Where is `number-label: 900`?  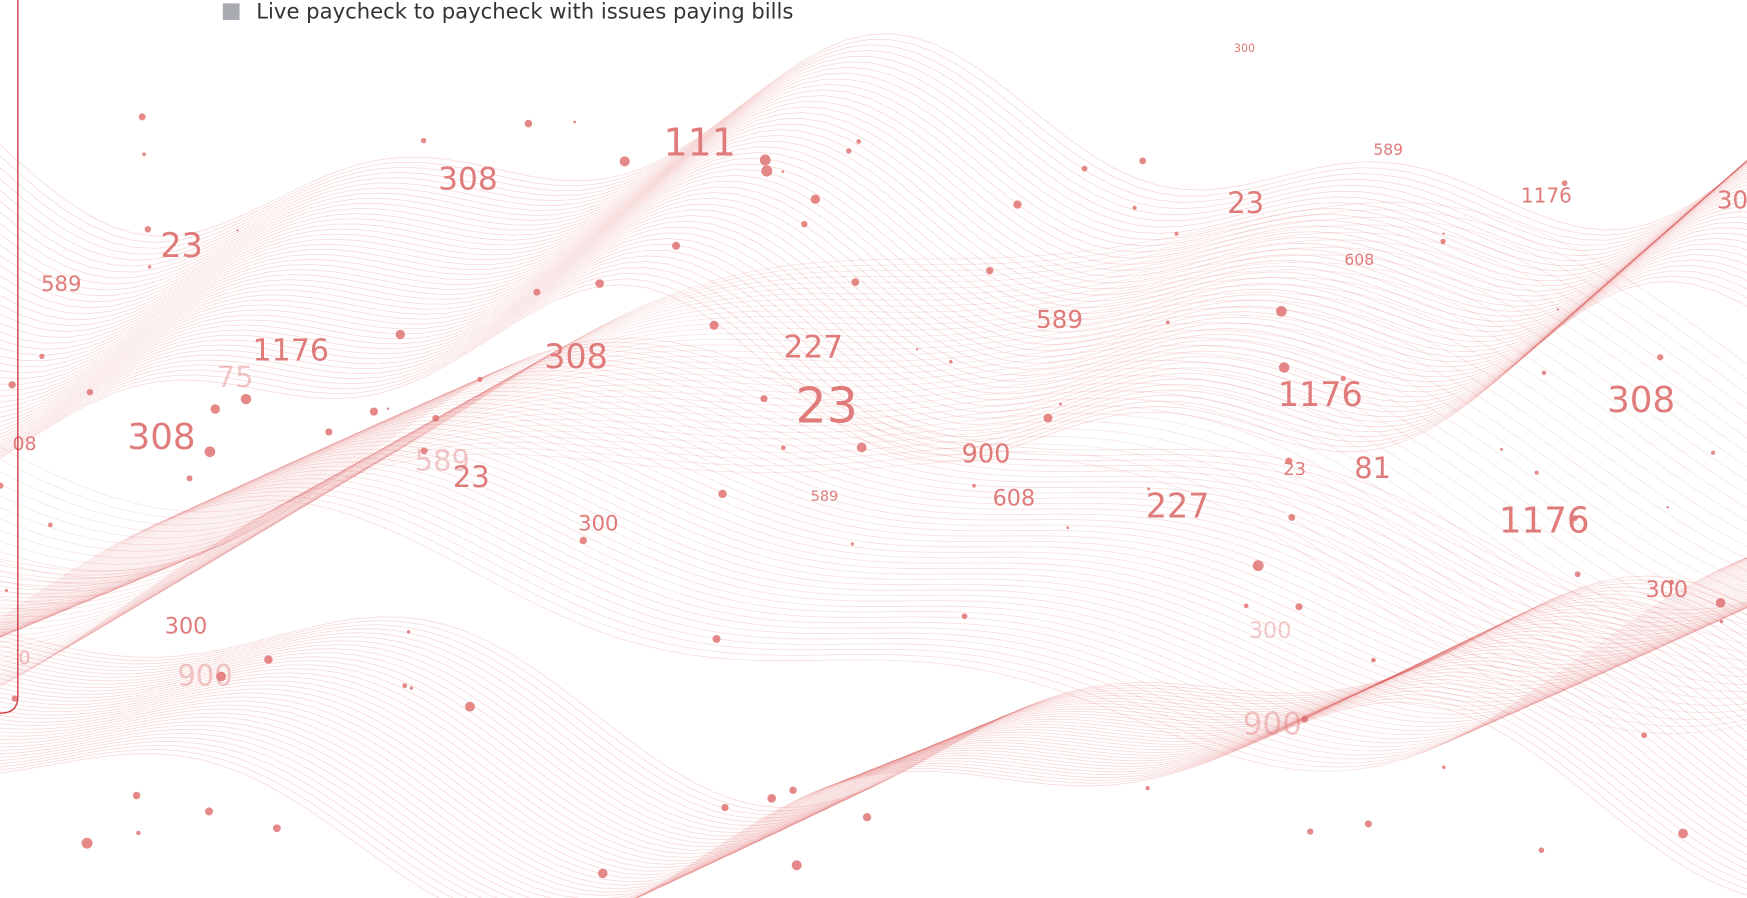
number-label: 900 is located at coordinates (204, 675).